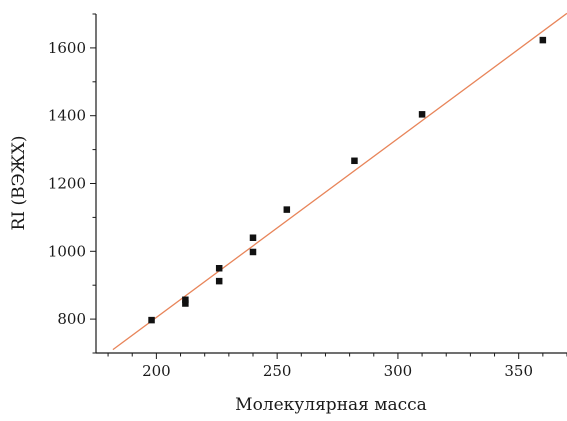  What do you see at coordinates (67, 251) in the screenshot?
I see `y-tick-label: 1000` at bounding box center [67, 251].